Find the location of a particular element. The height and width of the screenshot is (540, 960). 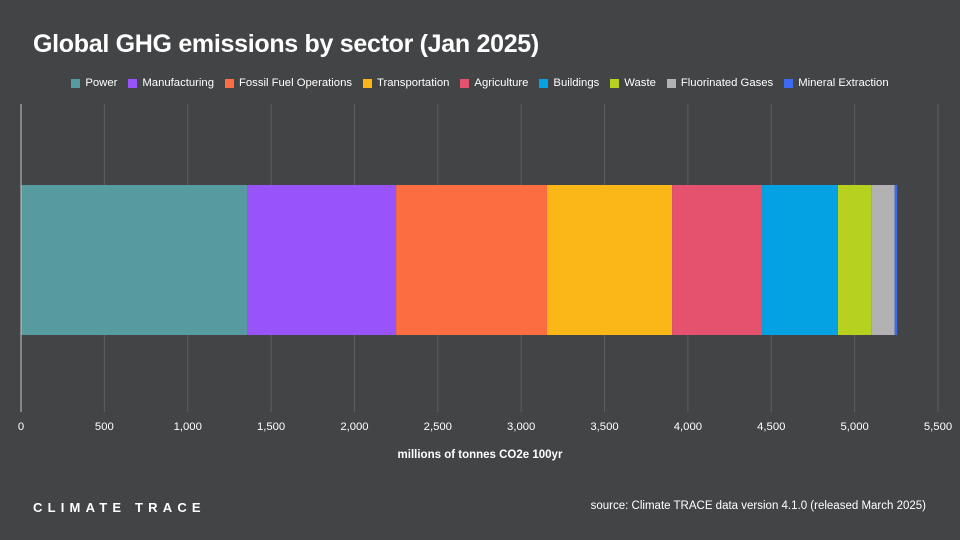

x-tick-label: 1,500 is located at coordinates (271, 427).